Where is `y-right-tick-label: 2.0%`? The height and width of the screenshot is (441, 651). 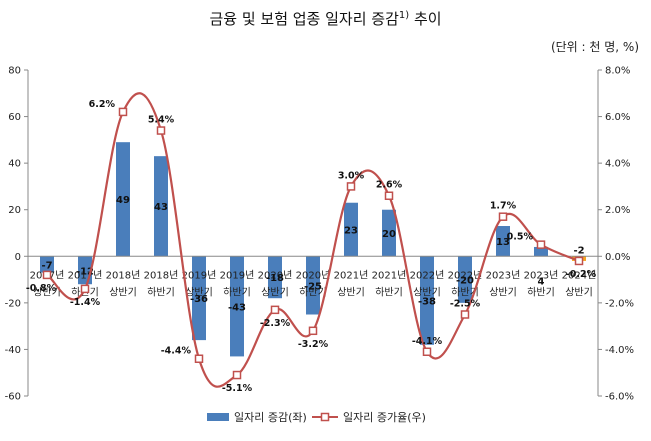
y-right-tick-label: 2.0% is located at coordinates (617, 210).